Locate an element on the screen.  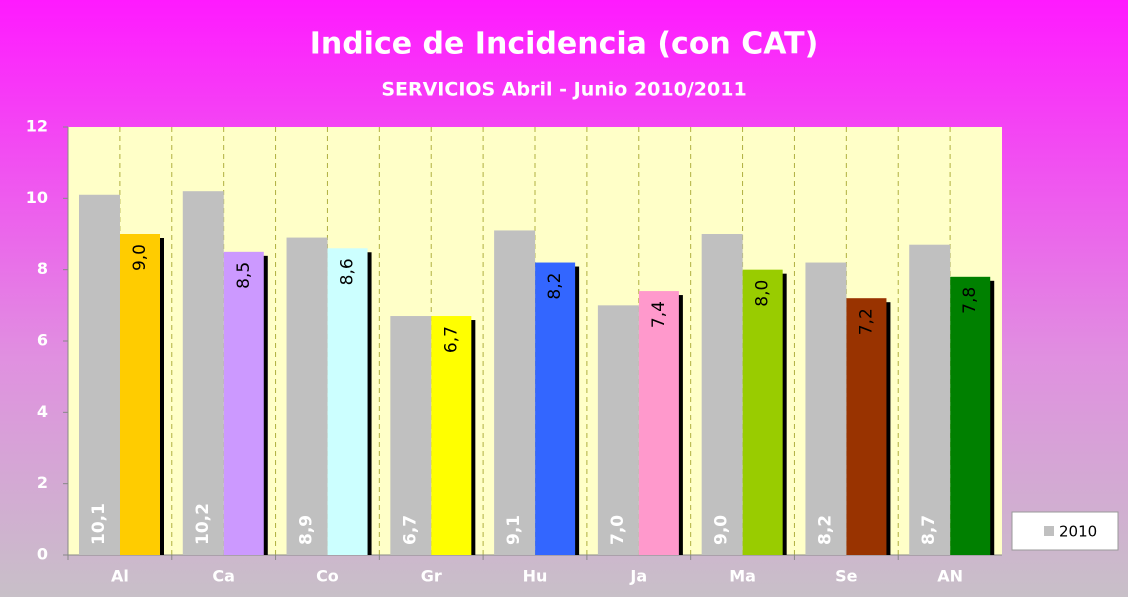
data-label: 8,7 is located at coordinates (929, 530).